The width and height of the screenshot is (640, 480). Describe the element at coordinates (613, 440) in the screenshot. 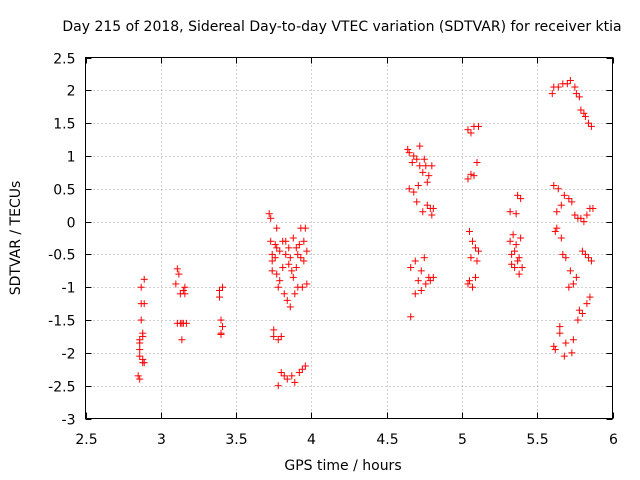

I see `x-tick-label: 6` at that location.